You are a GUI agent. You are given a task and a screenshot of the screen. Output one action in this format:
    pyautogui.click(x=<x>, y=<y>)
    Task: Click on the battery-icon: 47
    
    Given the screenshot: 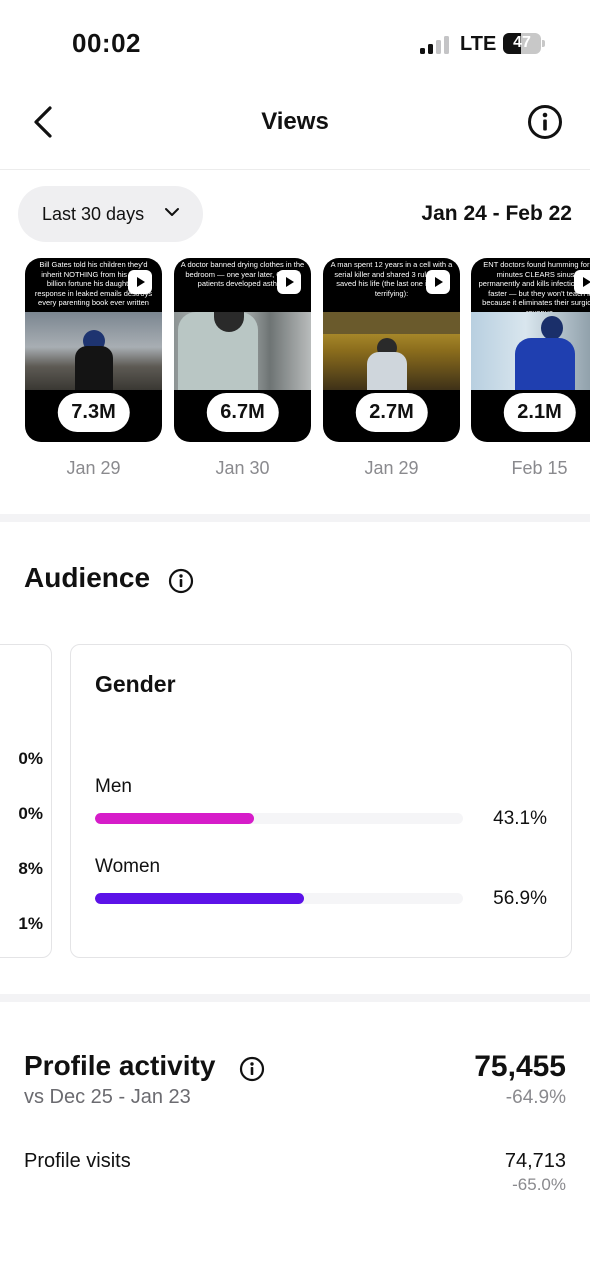 What is the action you would take?
    pyautogui.click(x=522, y=43)
    